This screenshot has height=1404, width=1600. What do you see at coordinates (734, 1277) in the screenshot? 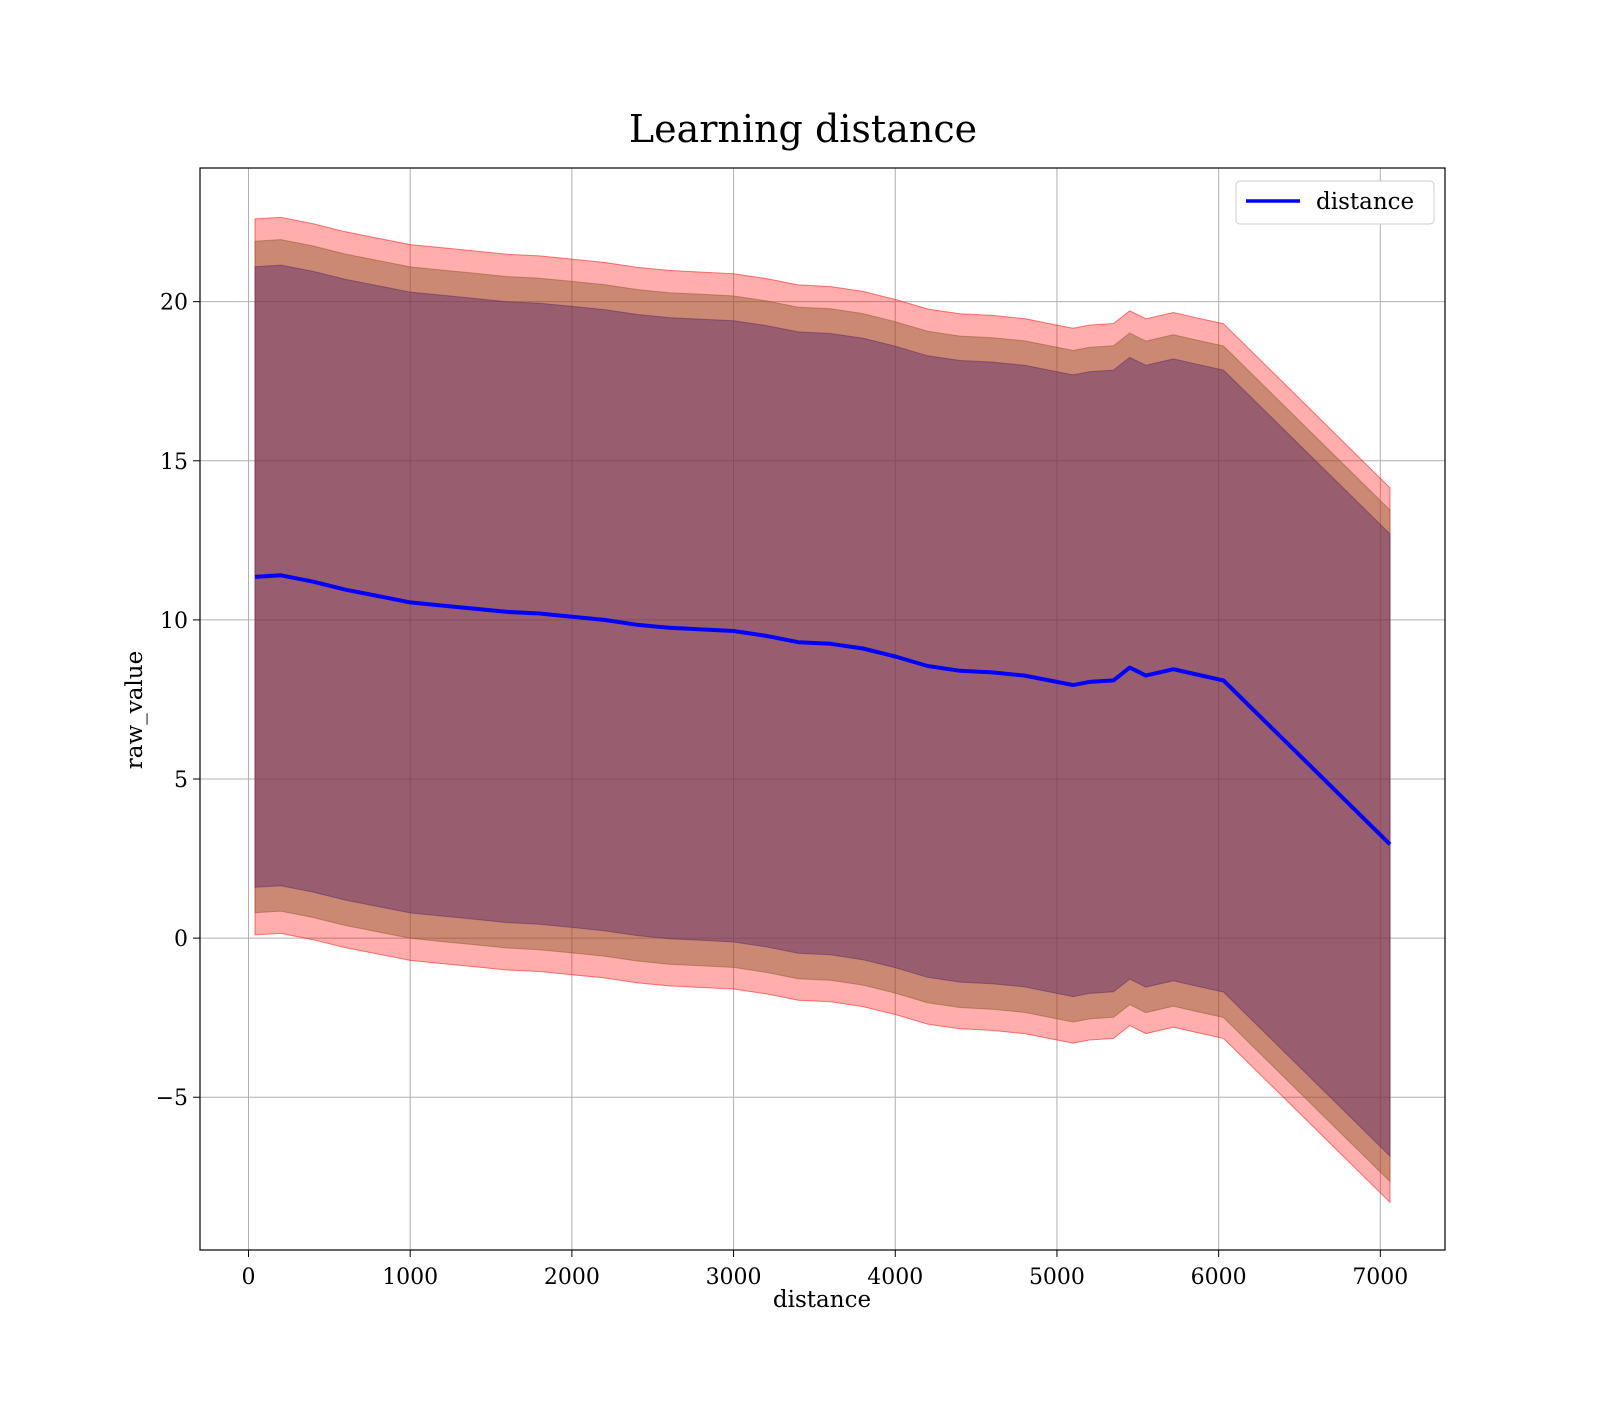
I see `x-tick-label: 3000` at bounding box center [734, 1277].